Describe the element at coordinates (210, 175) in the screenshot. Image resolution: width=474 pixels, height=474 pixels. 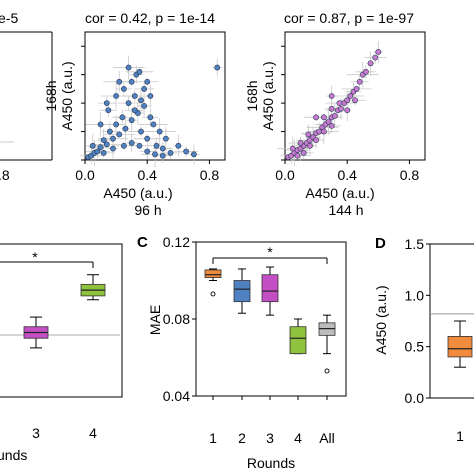
I see `xtick-label: 0.8` at that location.